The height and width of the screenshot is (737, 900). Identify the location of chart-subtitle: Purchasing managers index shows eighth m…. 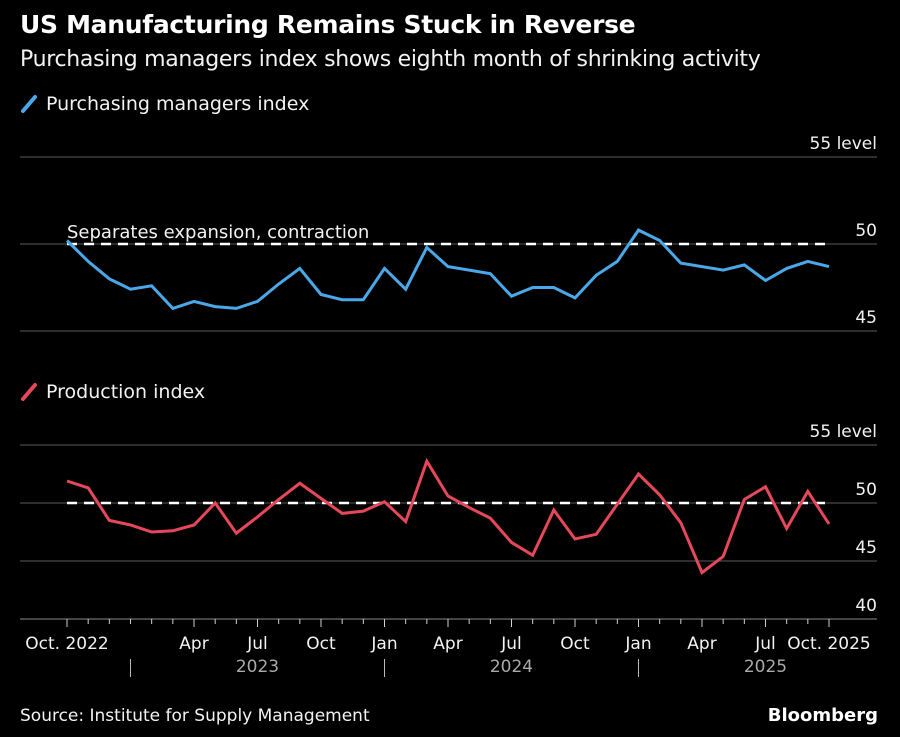
(390, 59).